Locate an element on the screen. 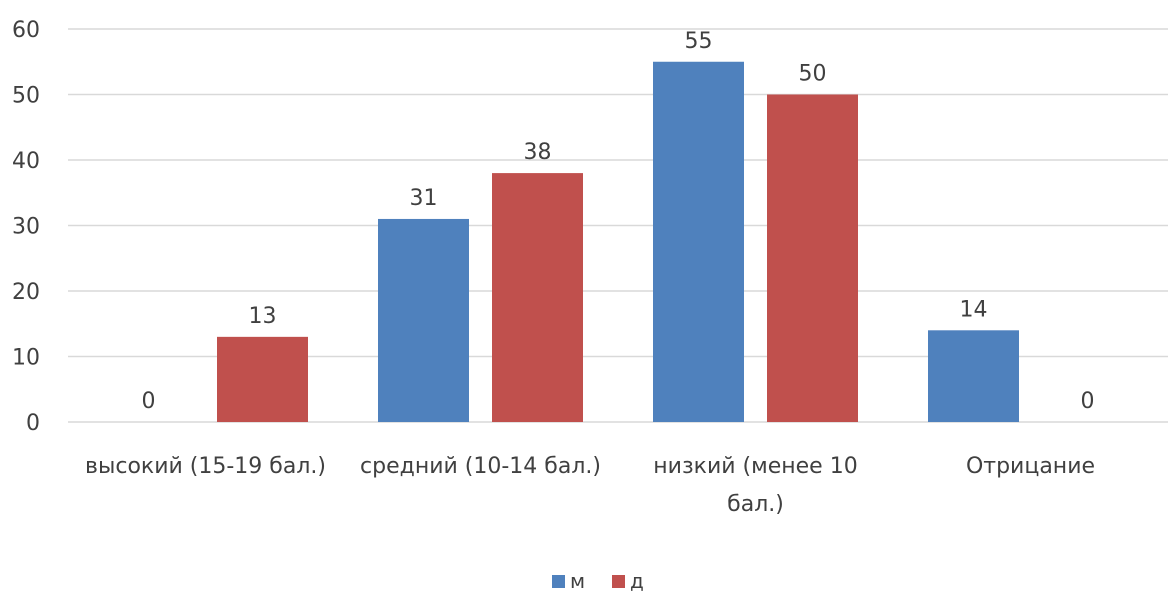 The width and height of the screenshot is (1170, 597). bar-д-3 is located at coordinates (812, 258).